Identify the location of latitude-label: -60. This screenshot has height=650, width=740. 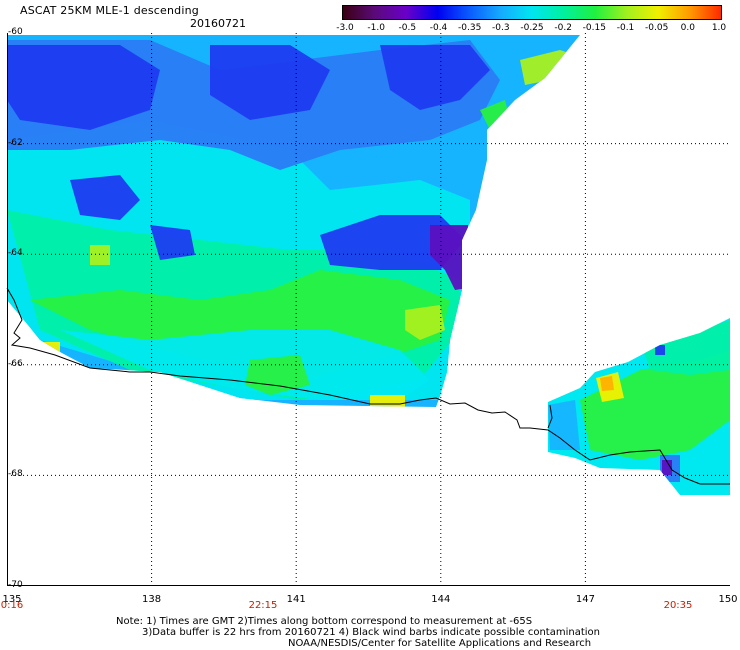
(15, 32).